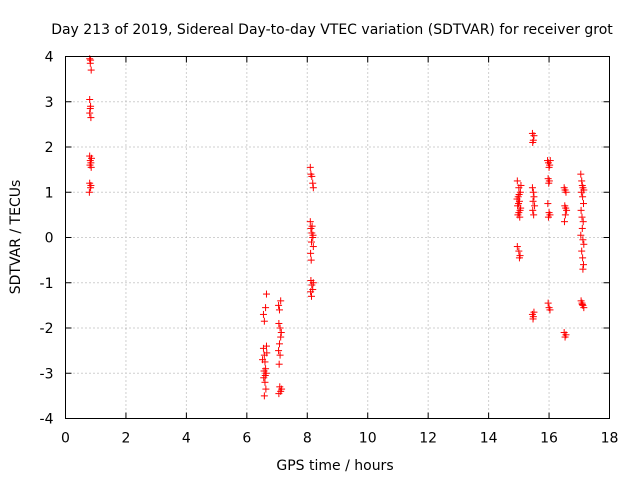 Image resolution: width=640 pixels, height=480 pixels. What do you see at coordinates (47, 374) in the screenshot?
I see `y-tick-label: -3` at bounding box center [47, 374].